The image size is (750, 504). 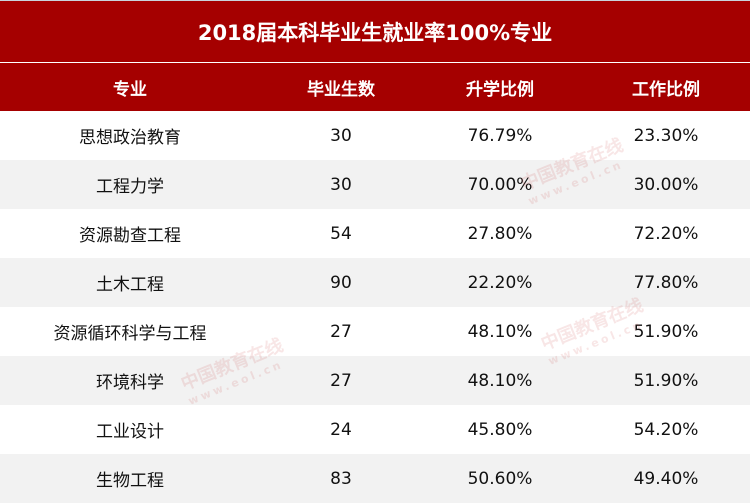 I want to click on table-row: 环境科学 27 48.10% 51.90%, so click(x=375, y=380).